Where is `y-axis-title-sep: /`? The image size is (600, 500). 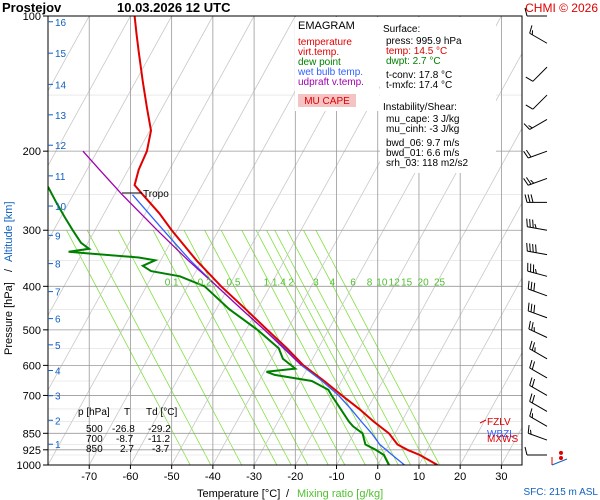
y-axis-title-sep: / is located at coordinates (9, 270).